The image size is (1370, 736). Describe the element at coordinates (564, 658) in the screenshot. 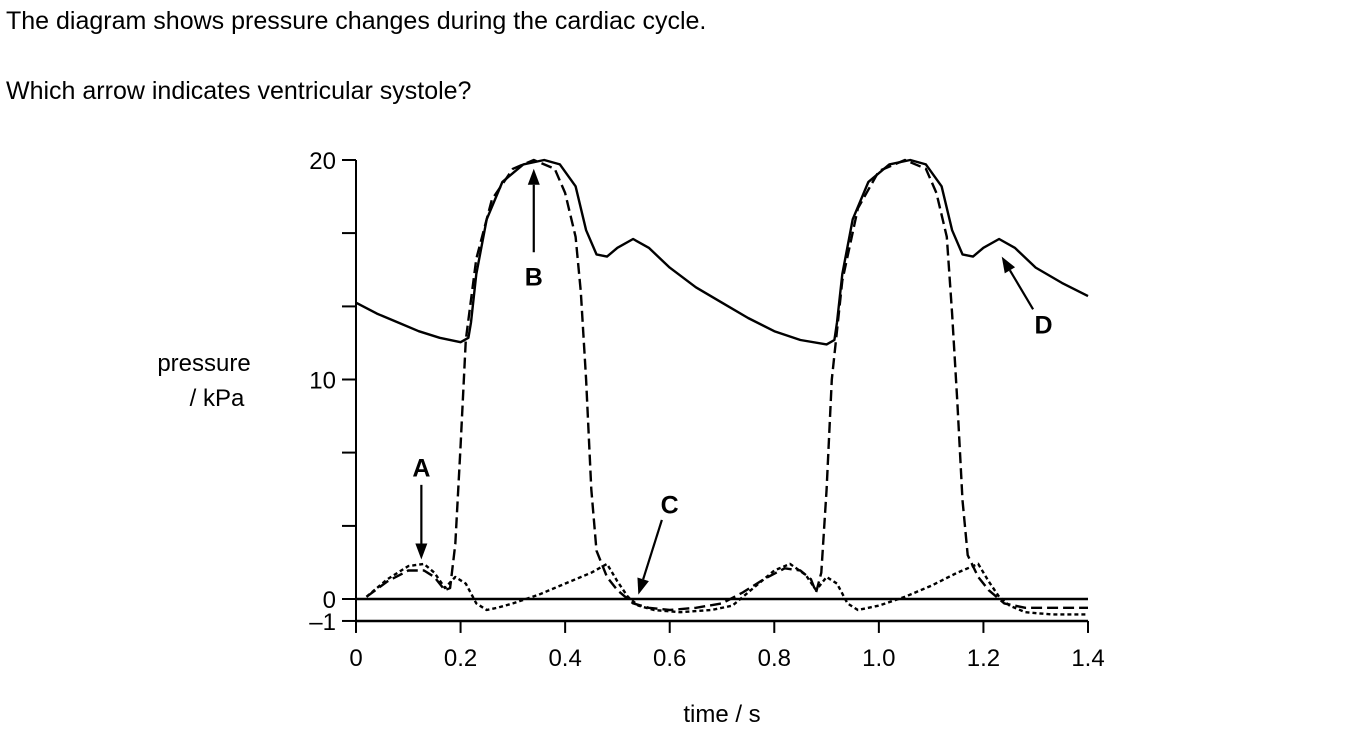

I see `x-tick-label: 0.4` at that location.